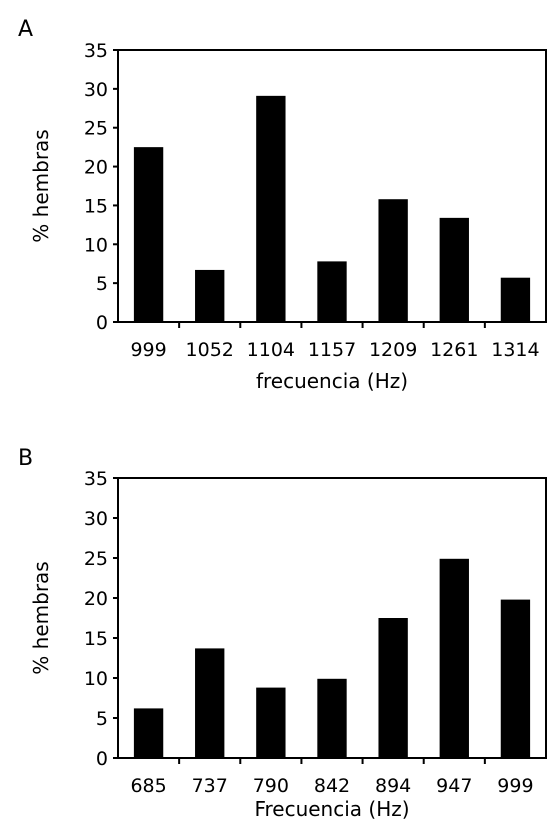  Describe the element at coordinates (25, 458) in the screenshot. I see `panel-label: B` at that location.